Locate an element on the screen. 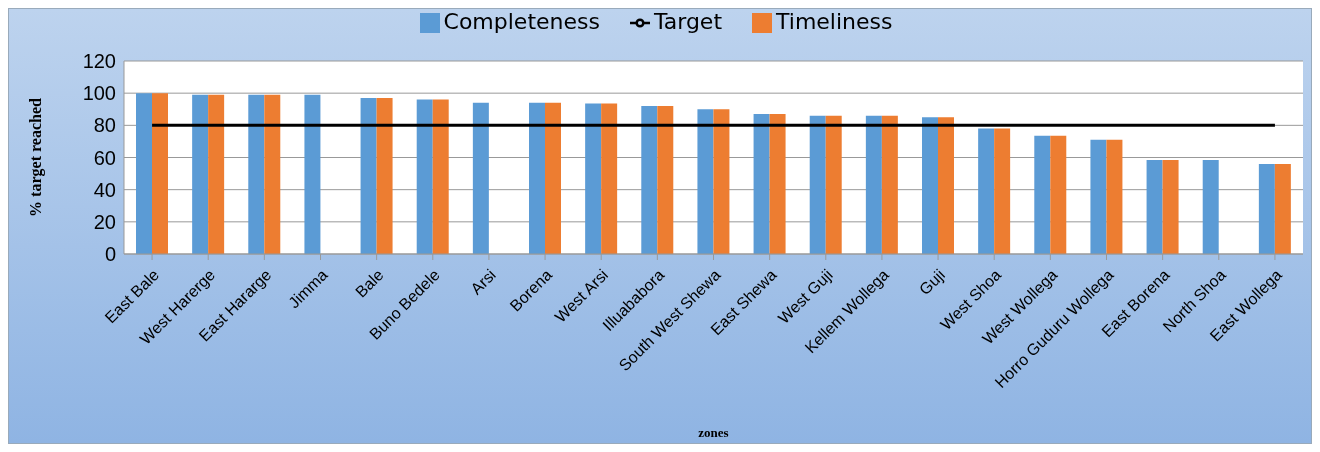 Image resolution: width=1320 pixels, height=452 pixels. legend-label: Target is located at coordinates (688, 21).